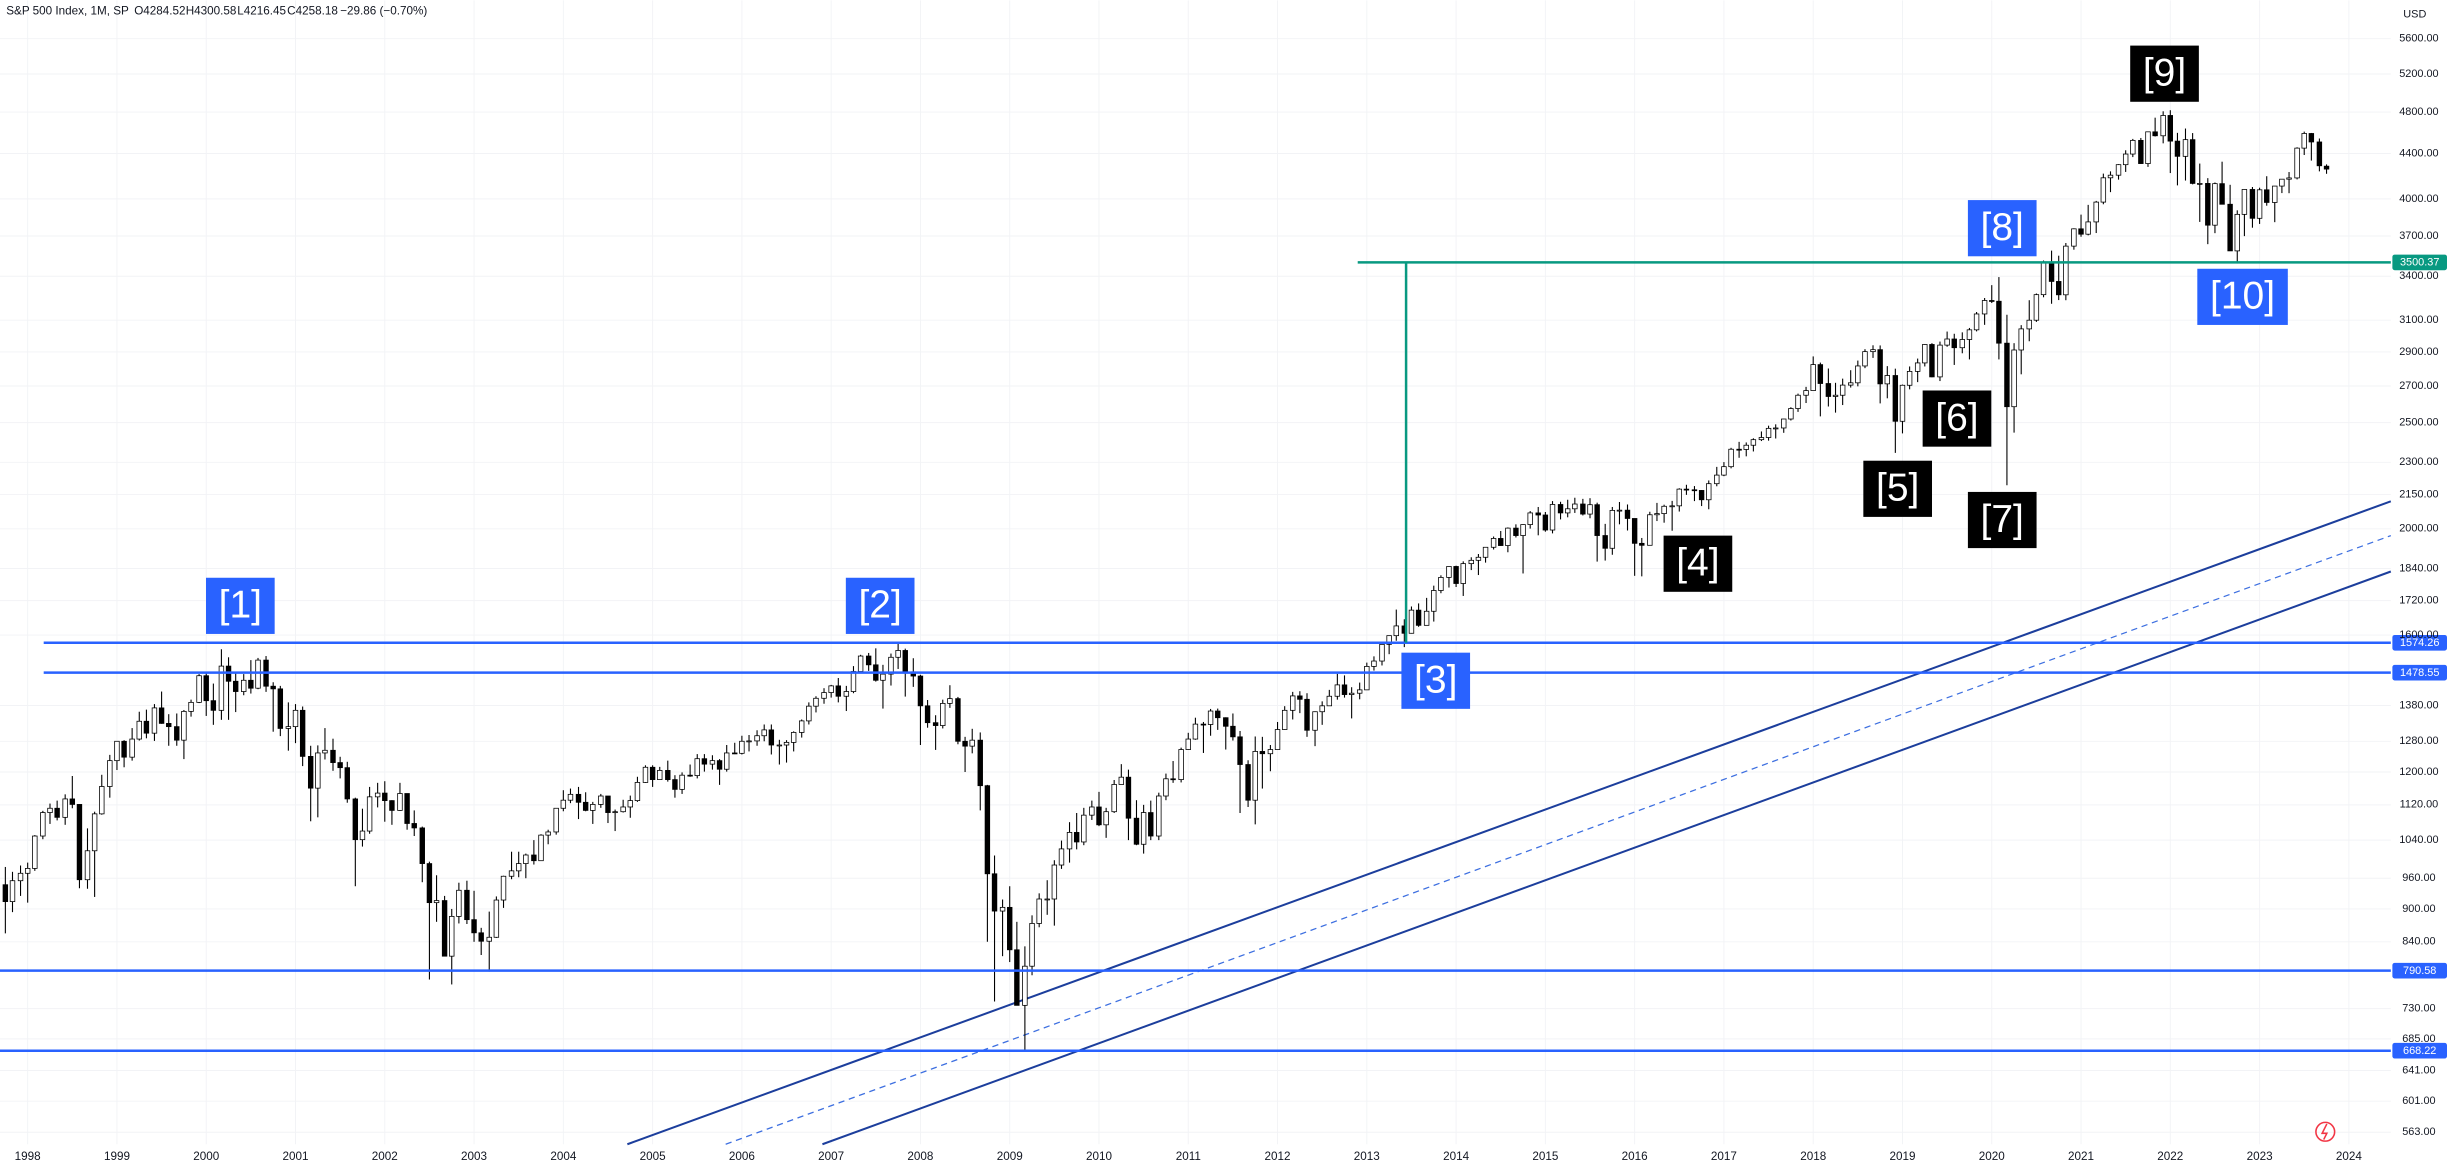 This screenshot has height=1168, width=2447. I want to click on x-tick-label: 2000, so click(206, 1156).